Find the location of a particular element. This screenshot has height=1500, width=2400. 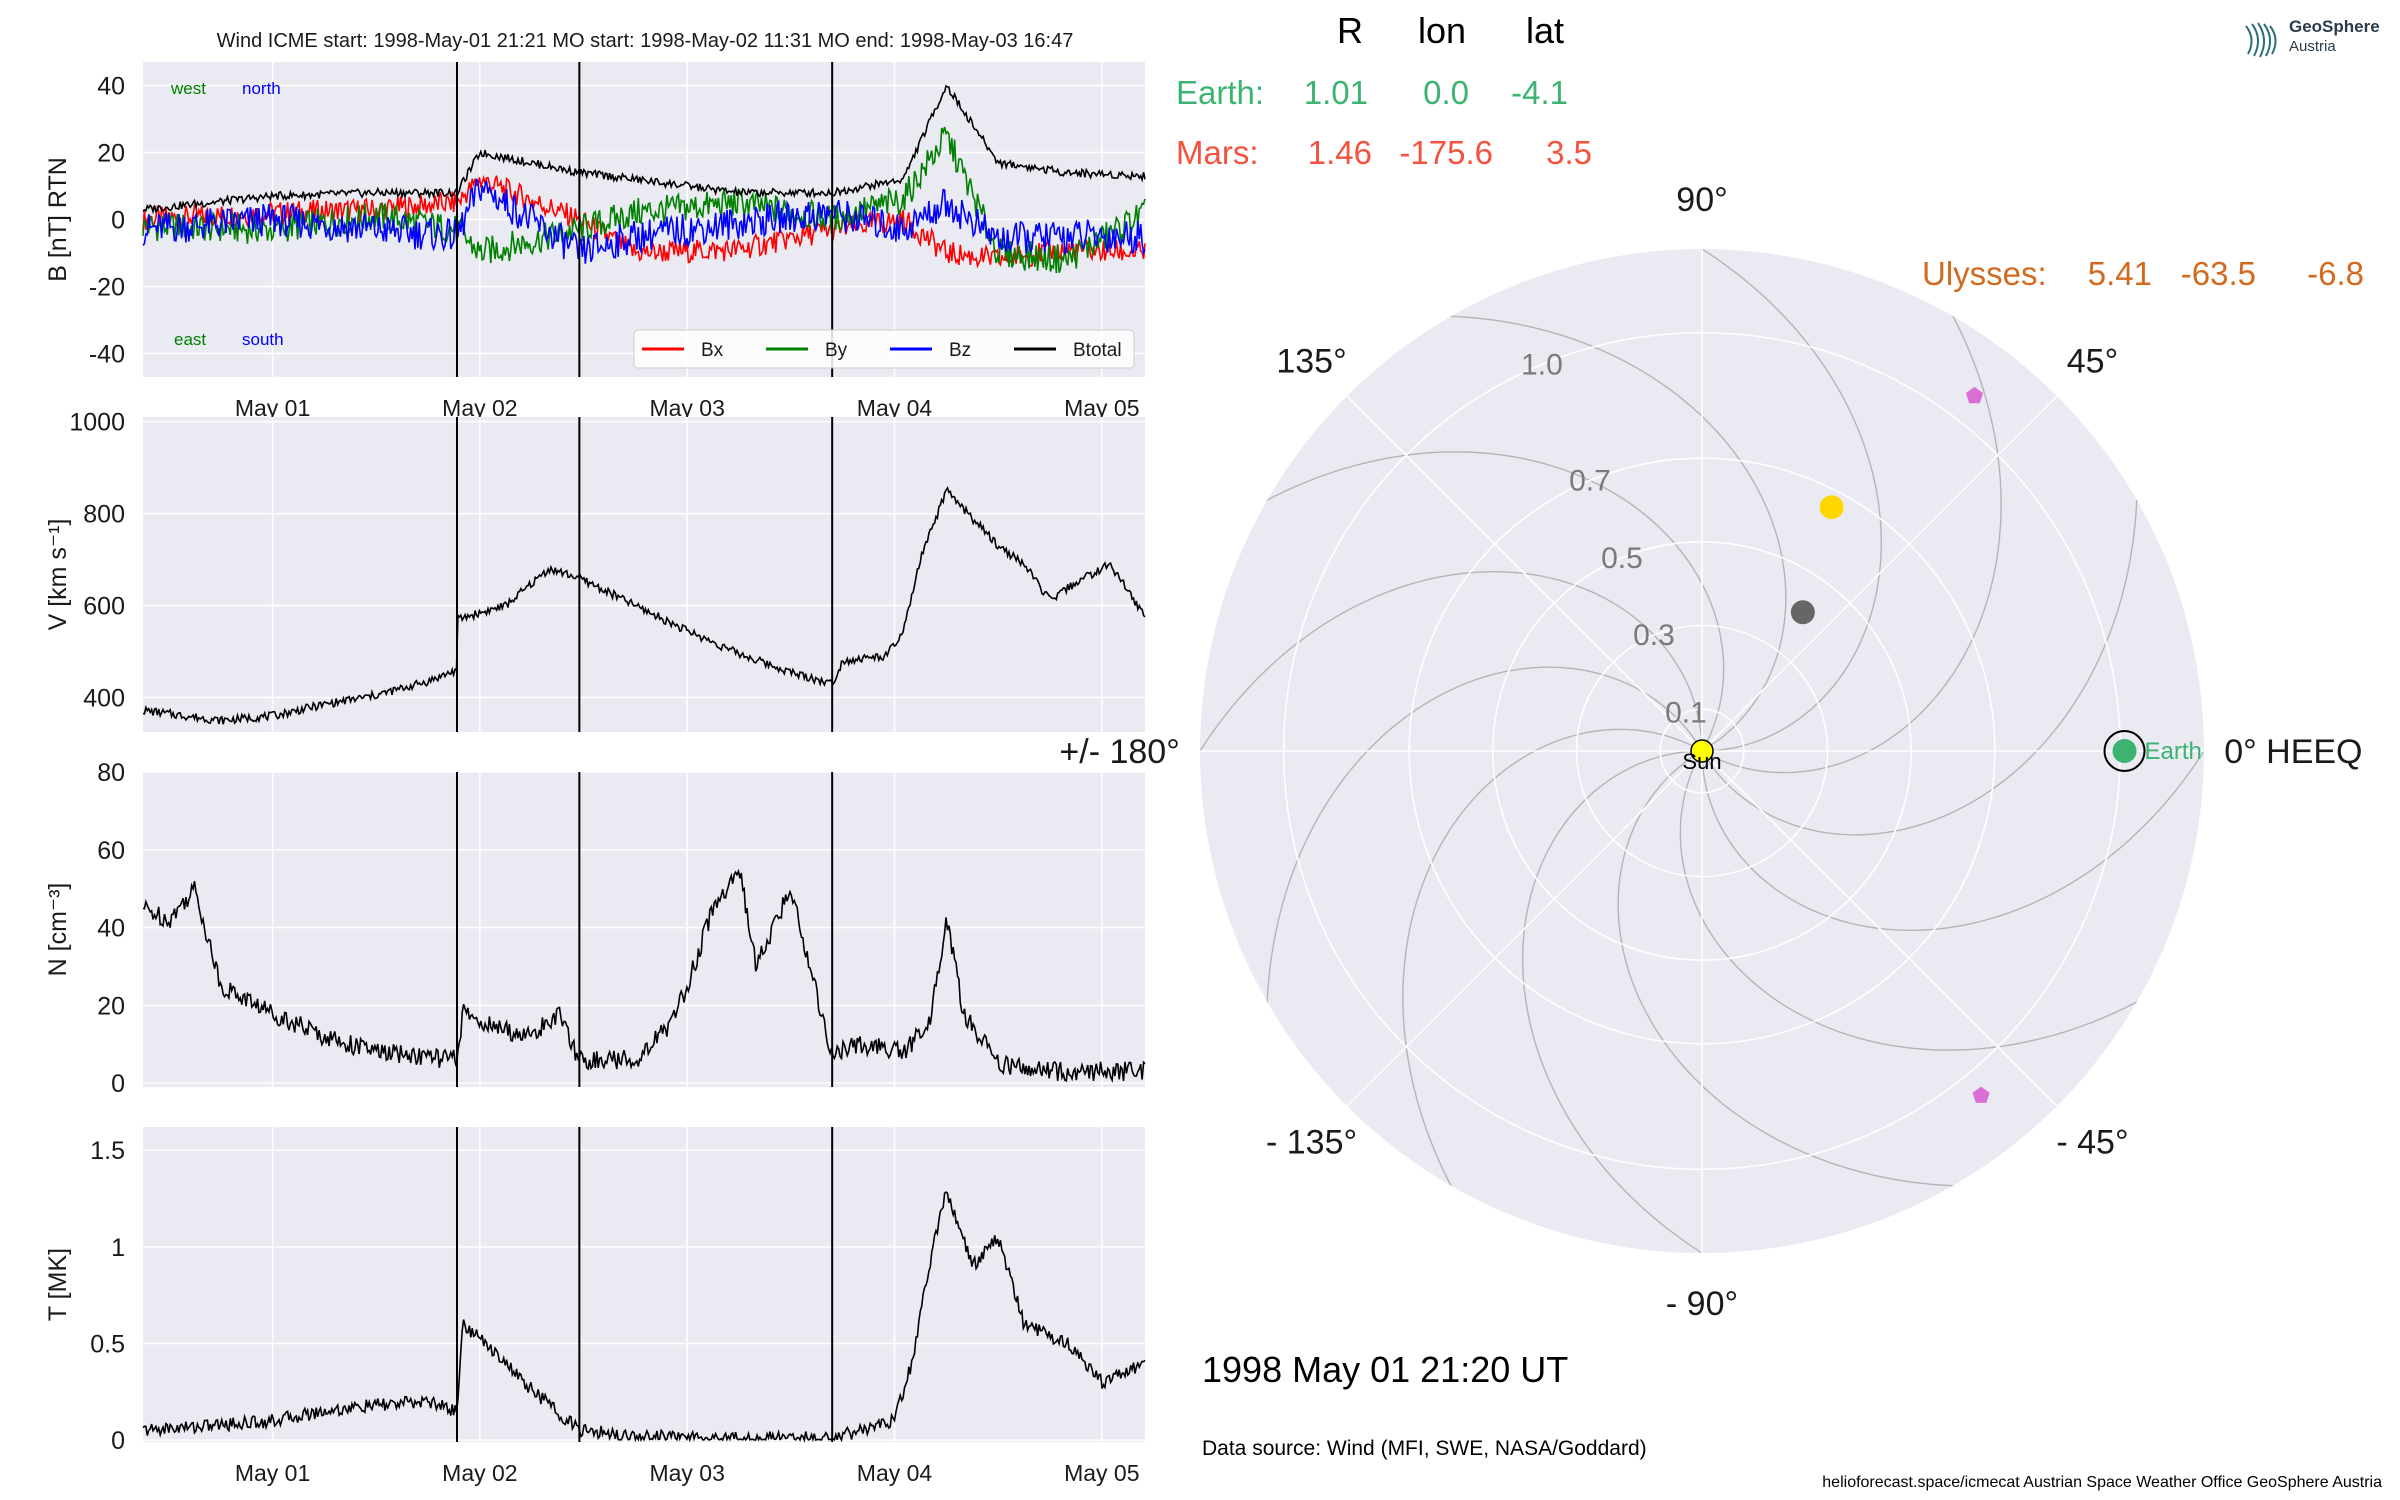

logo-line1: GeoSphere is located at coordinates (2334, 26).